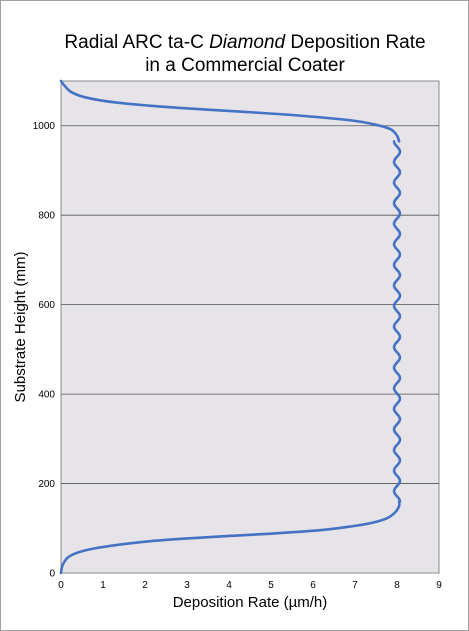  I want to click on y-tick-label: 600, so click(46, 305).